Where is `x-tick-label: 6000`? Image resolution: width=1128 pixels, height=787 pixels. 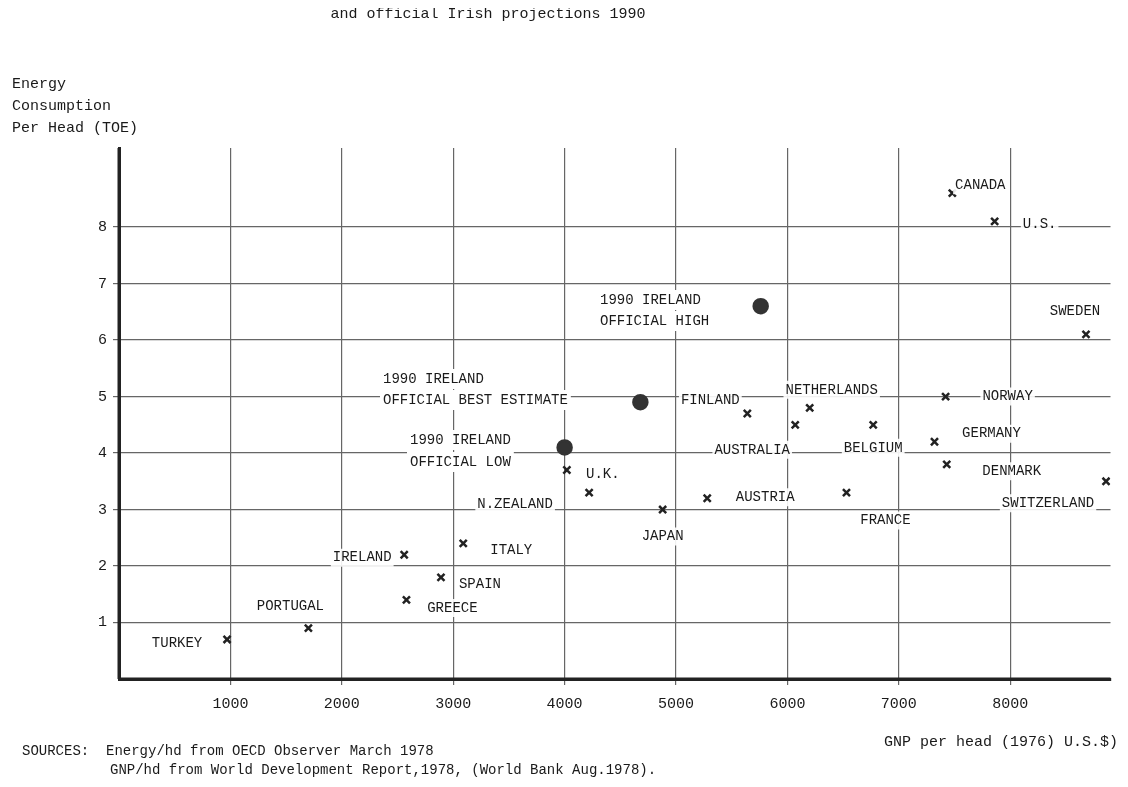 x-tick-label: 6000 is located at coordinates (787, 704).